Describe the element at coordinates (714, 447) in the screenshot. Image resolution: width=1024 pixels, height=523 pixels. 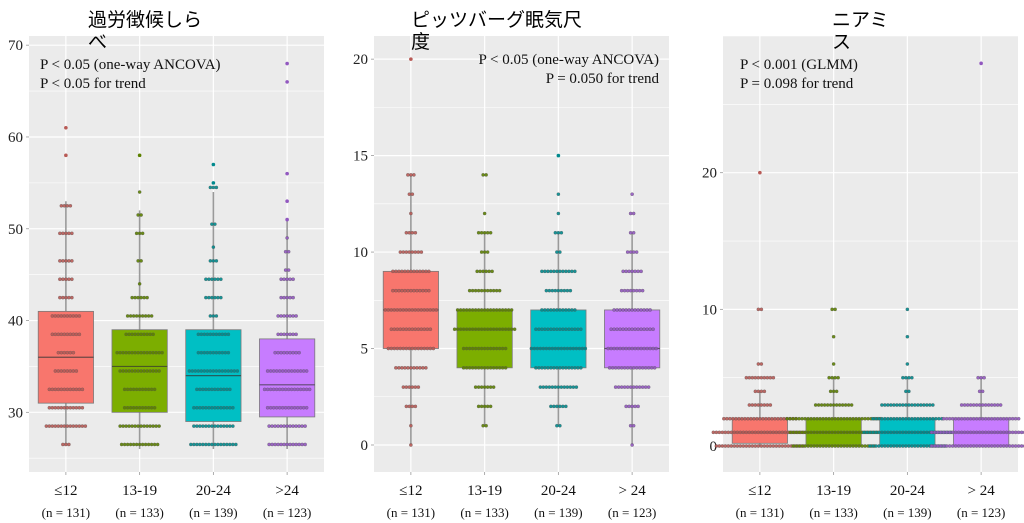
I see `y-tick-label: 0` at that location.